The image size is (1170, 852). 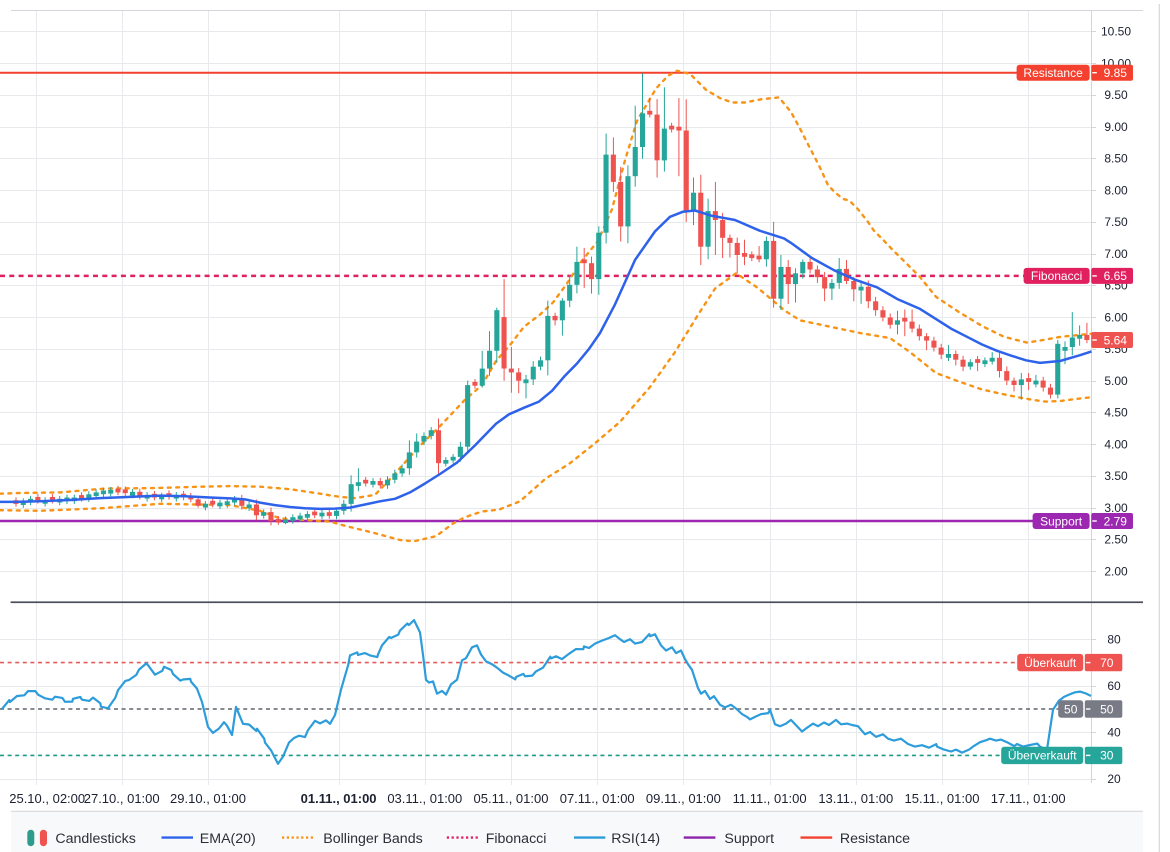 What do you see at coordinates (1116, 521) in the screenshot?
I see `svg-text: 2.79` at bounding box center [1116, 521].